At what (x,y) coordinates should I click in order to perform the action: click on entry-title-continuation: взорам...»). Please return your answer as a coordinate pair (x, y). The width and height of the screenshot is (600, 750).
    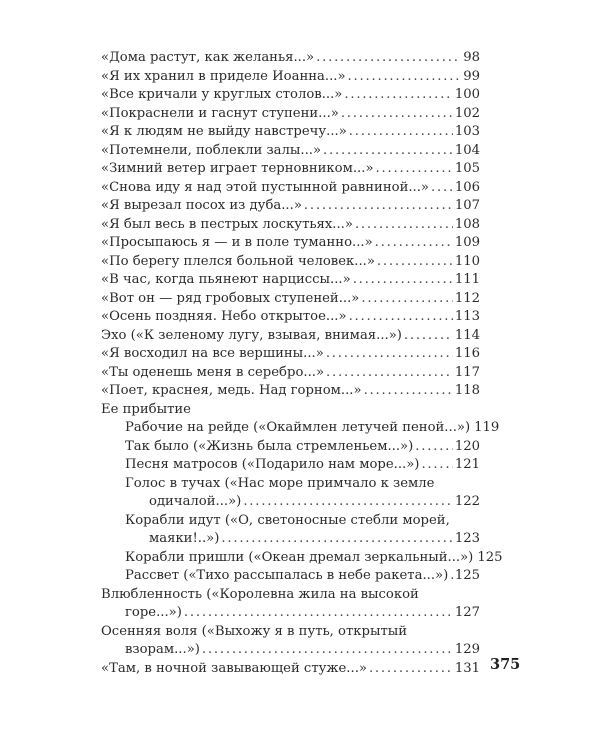
    Looking at the image, I should click on (162, 649).